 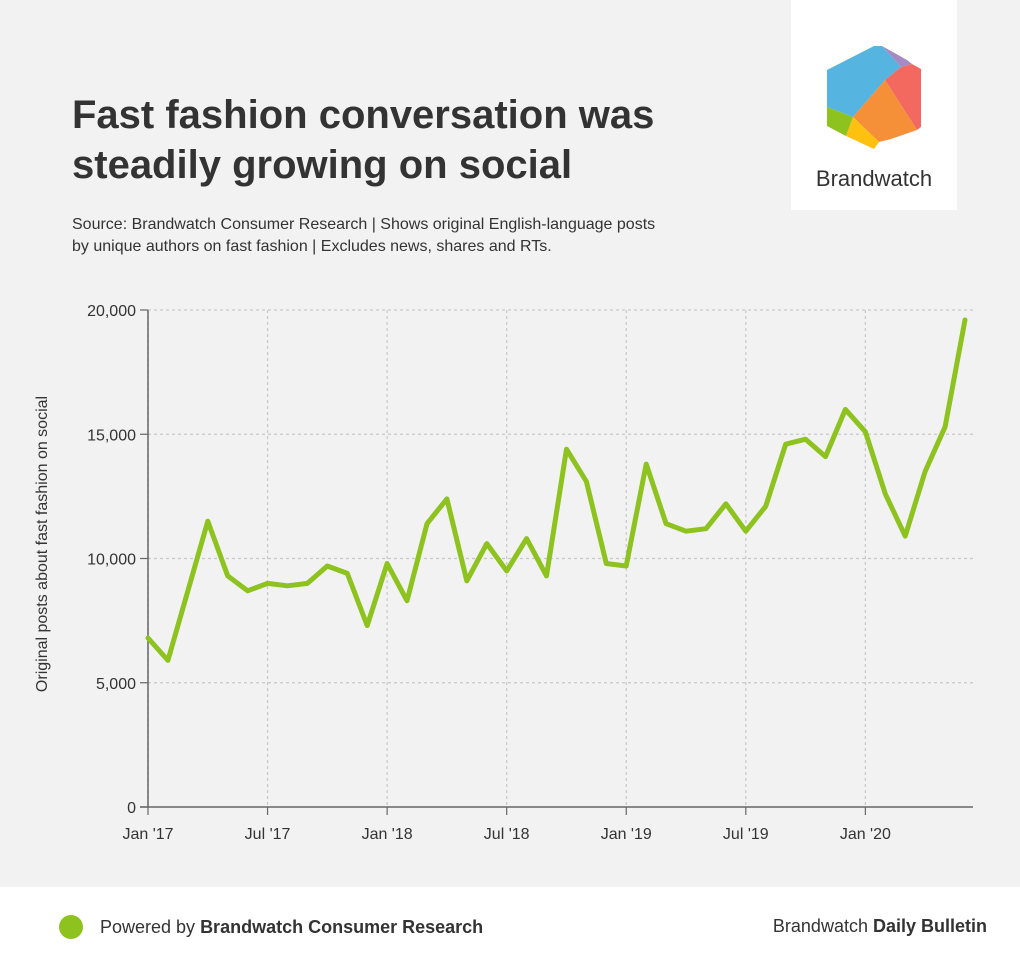 What do you see at coordinates (507, 834) in the screenshot?
I see `x-tick-label: Jul '18` at bounding box center [507, 834].